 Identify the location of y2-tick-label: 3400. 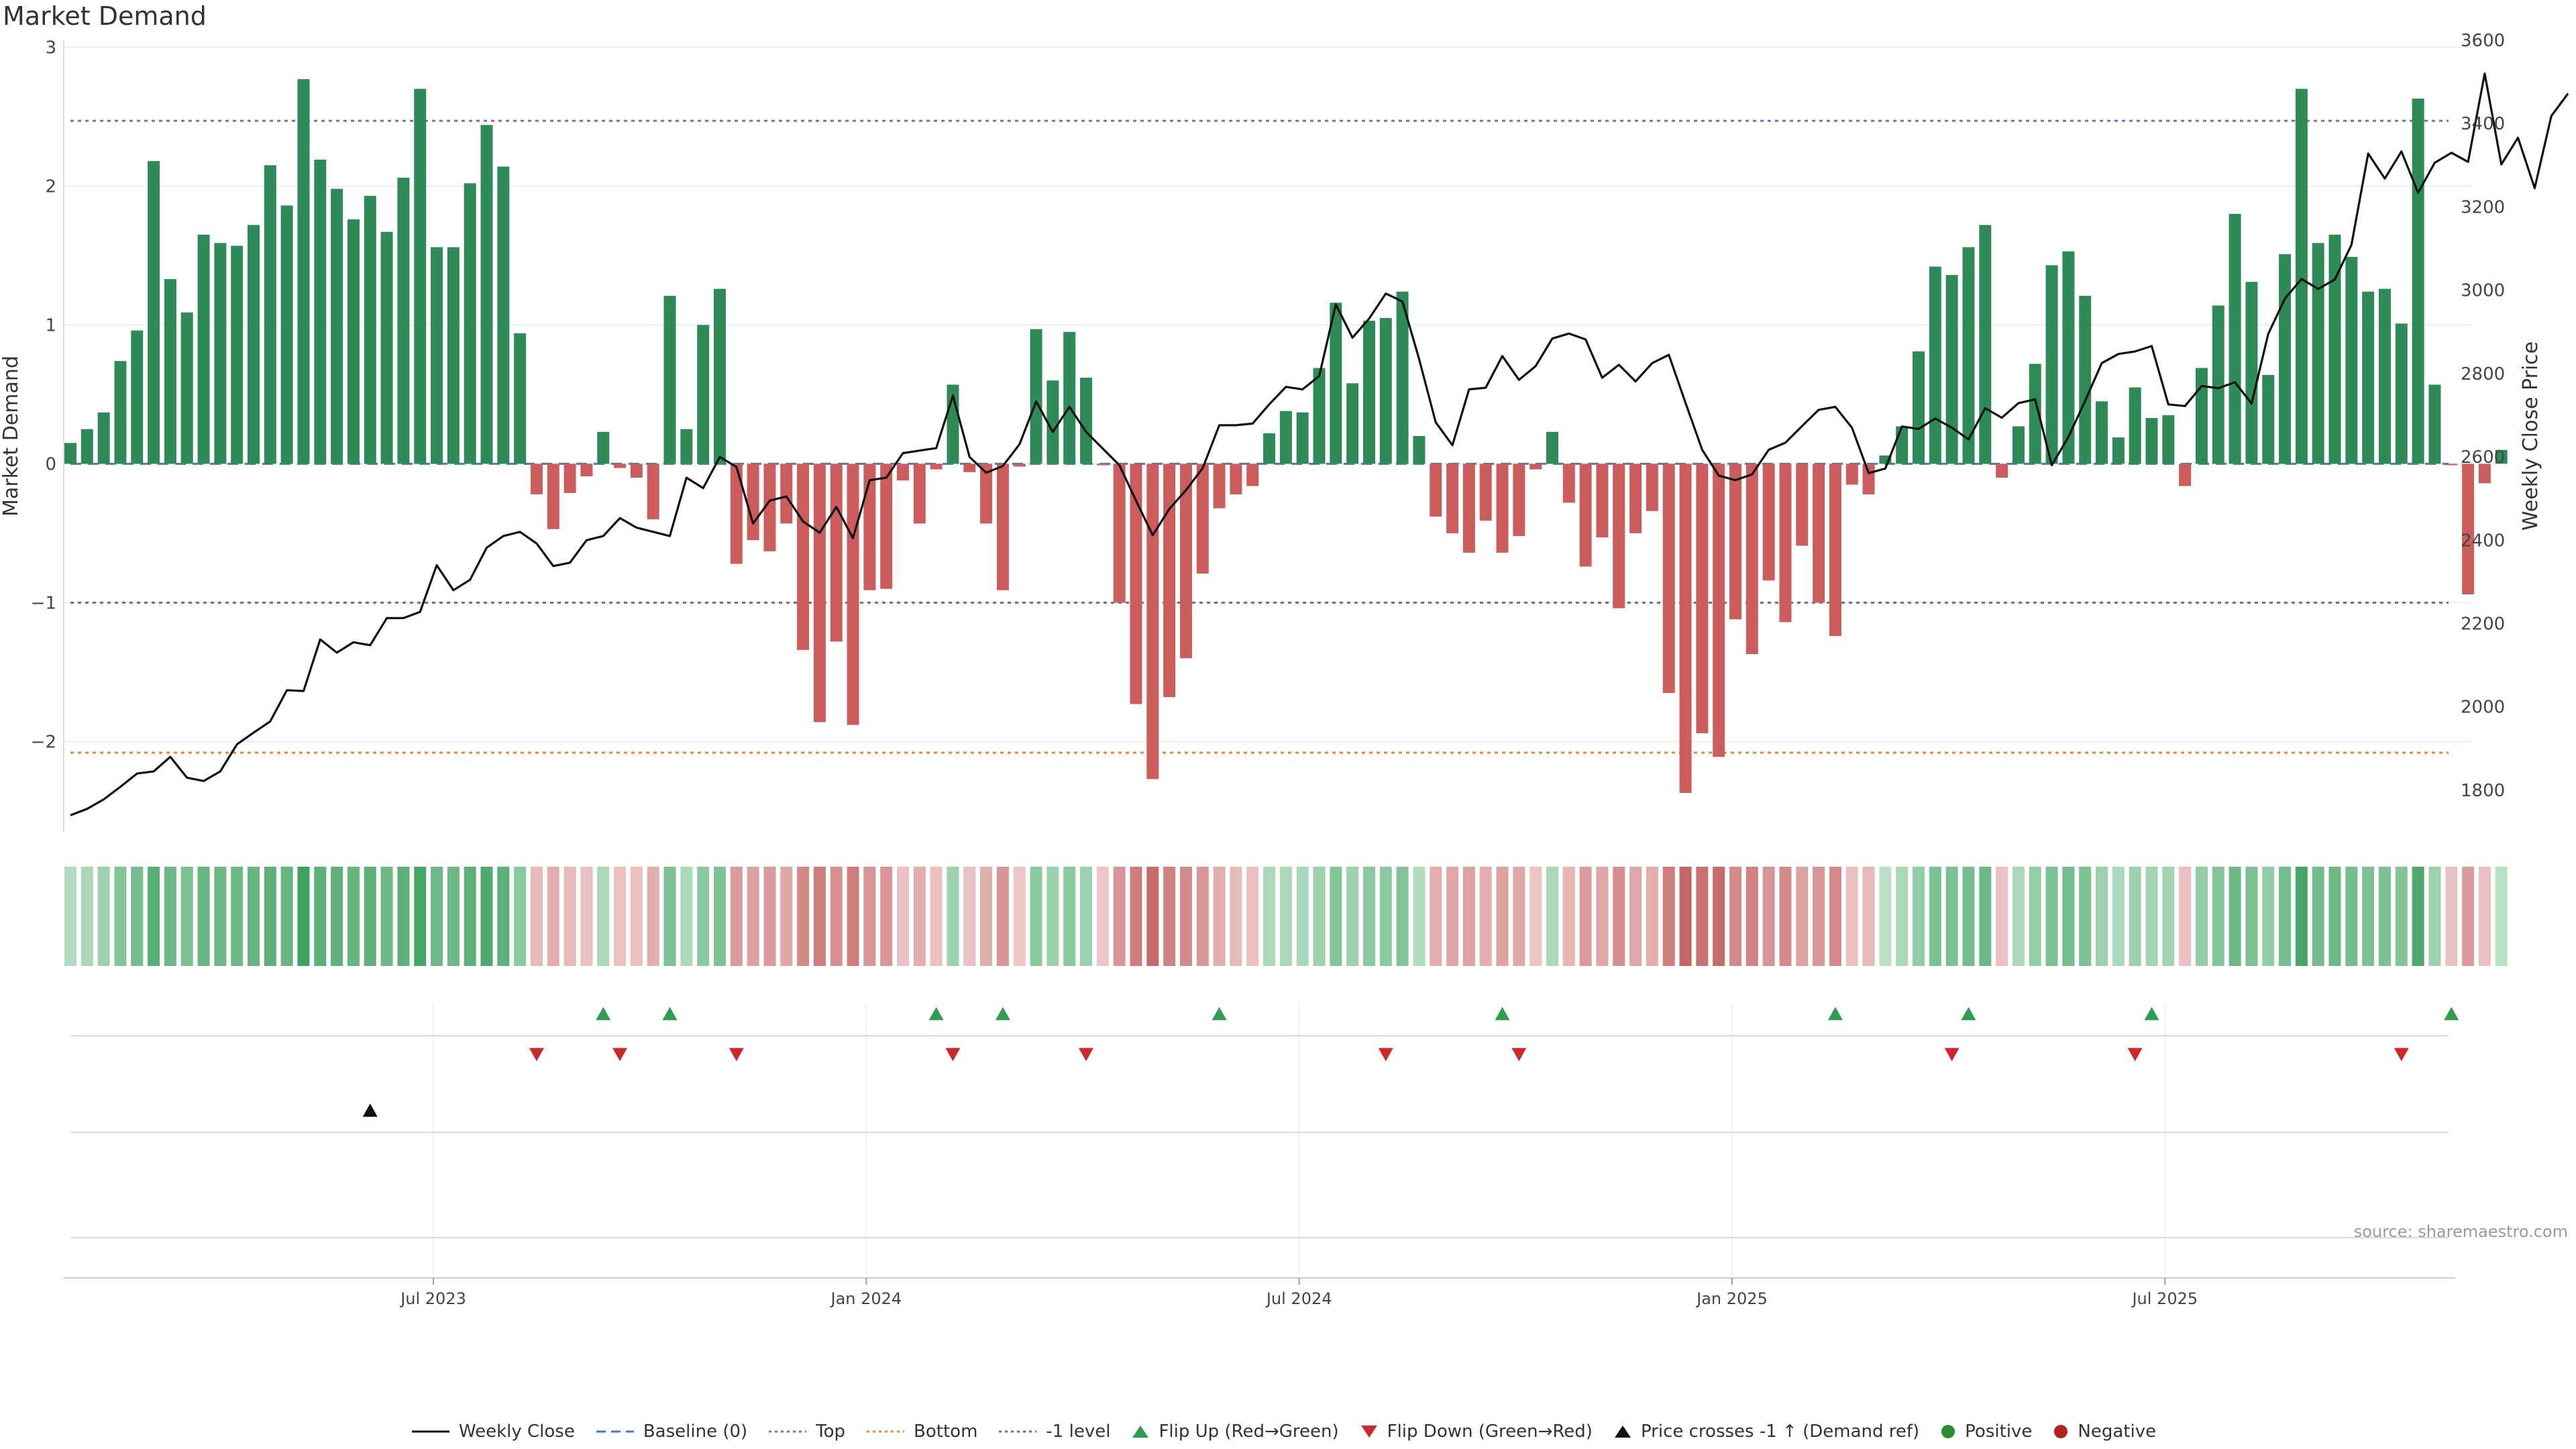
(2483, 124).